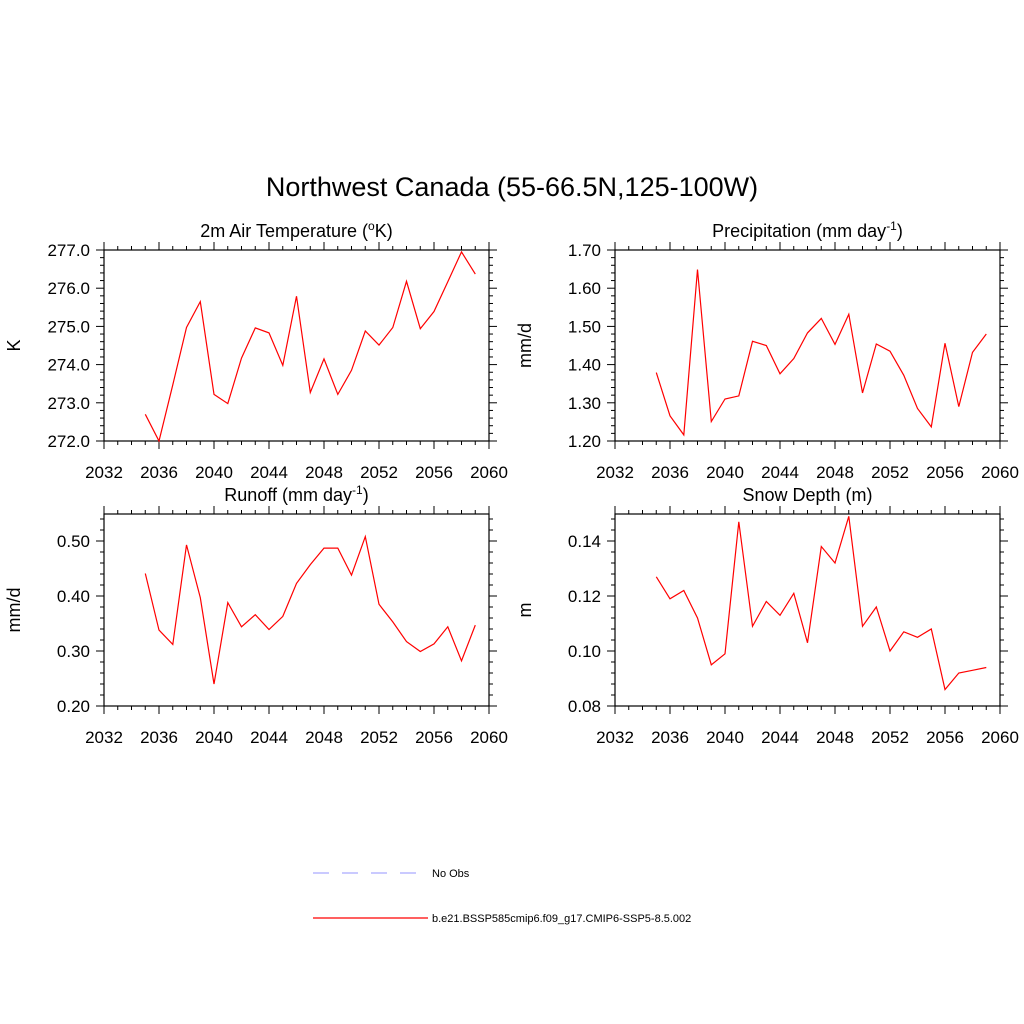 The height and width of the screenshot is (1024, 1024). I want to click on y-axis-label-runoff: mm/d, so click(14, 610).